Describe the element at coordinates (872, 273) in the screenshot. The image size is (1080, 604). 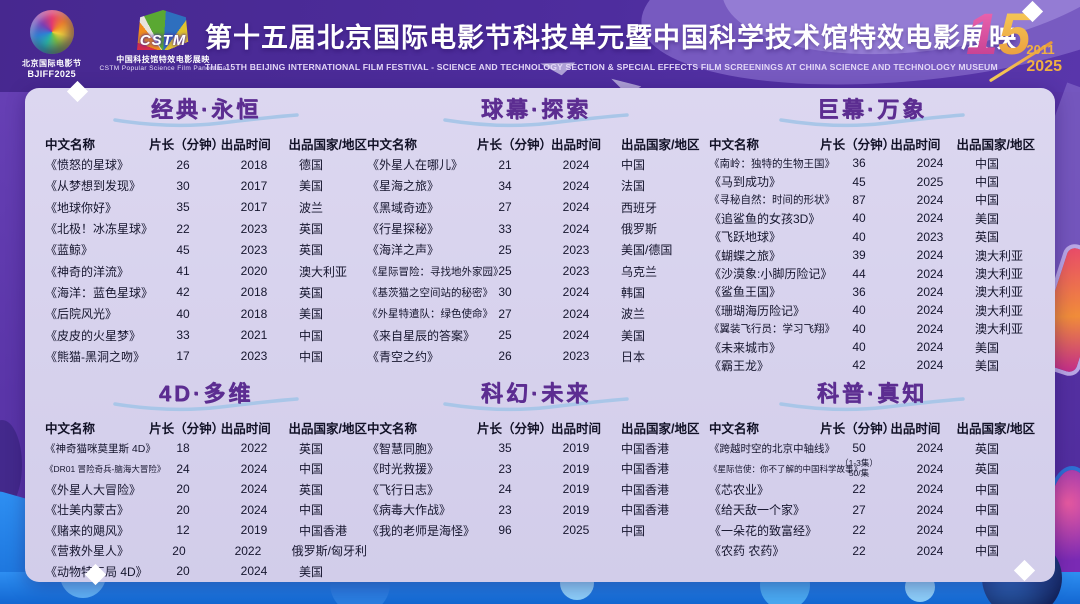
I see `film-row: 《沙漠象:小脚历险记》 44 2024 澳大利亚` at that location.